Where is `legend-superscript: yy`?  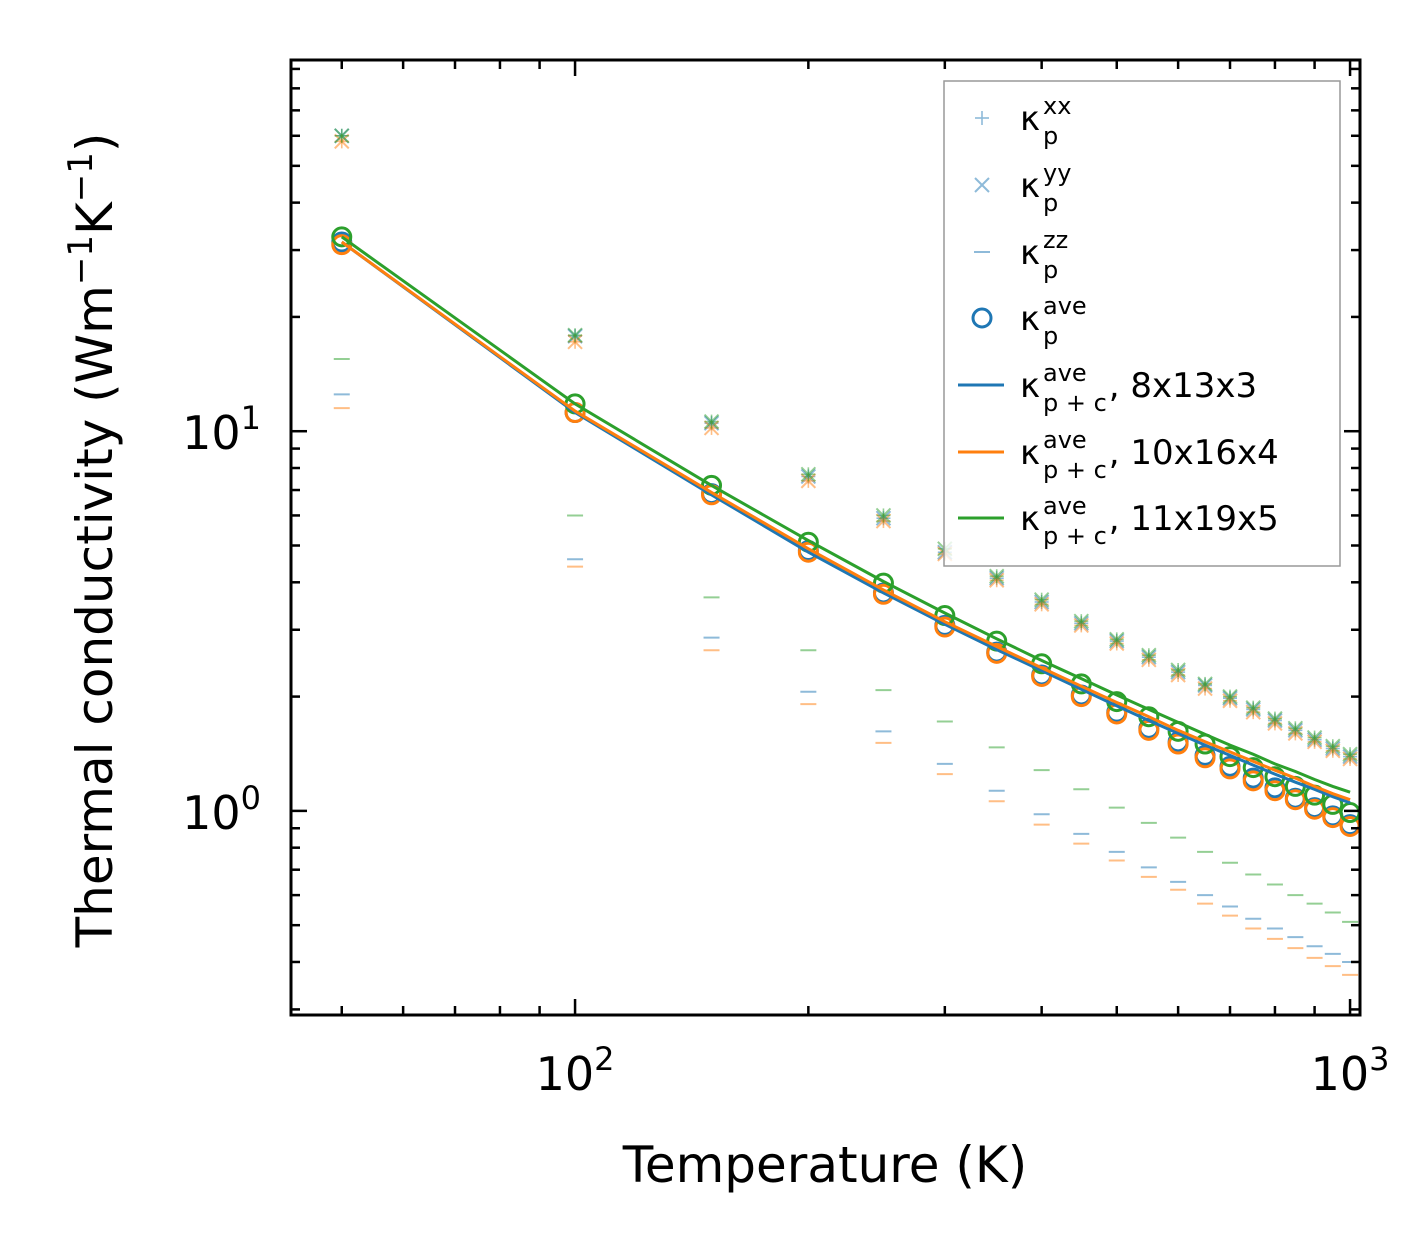 legend-superscript: yy is located at coordinates (1057, 173).